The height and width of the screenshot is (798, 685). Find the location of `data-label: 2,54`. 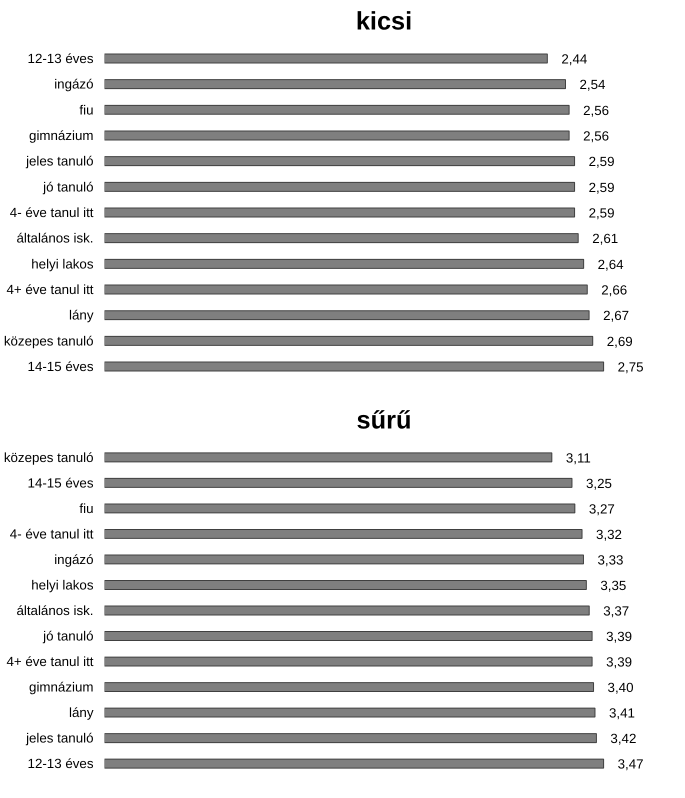

data-label: 2,54 is located at coordinates (592, 84).